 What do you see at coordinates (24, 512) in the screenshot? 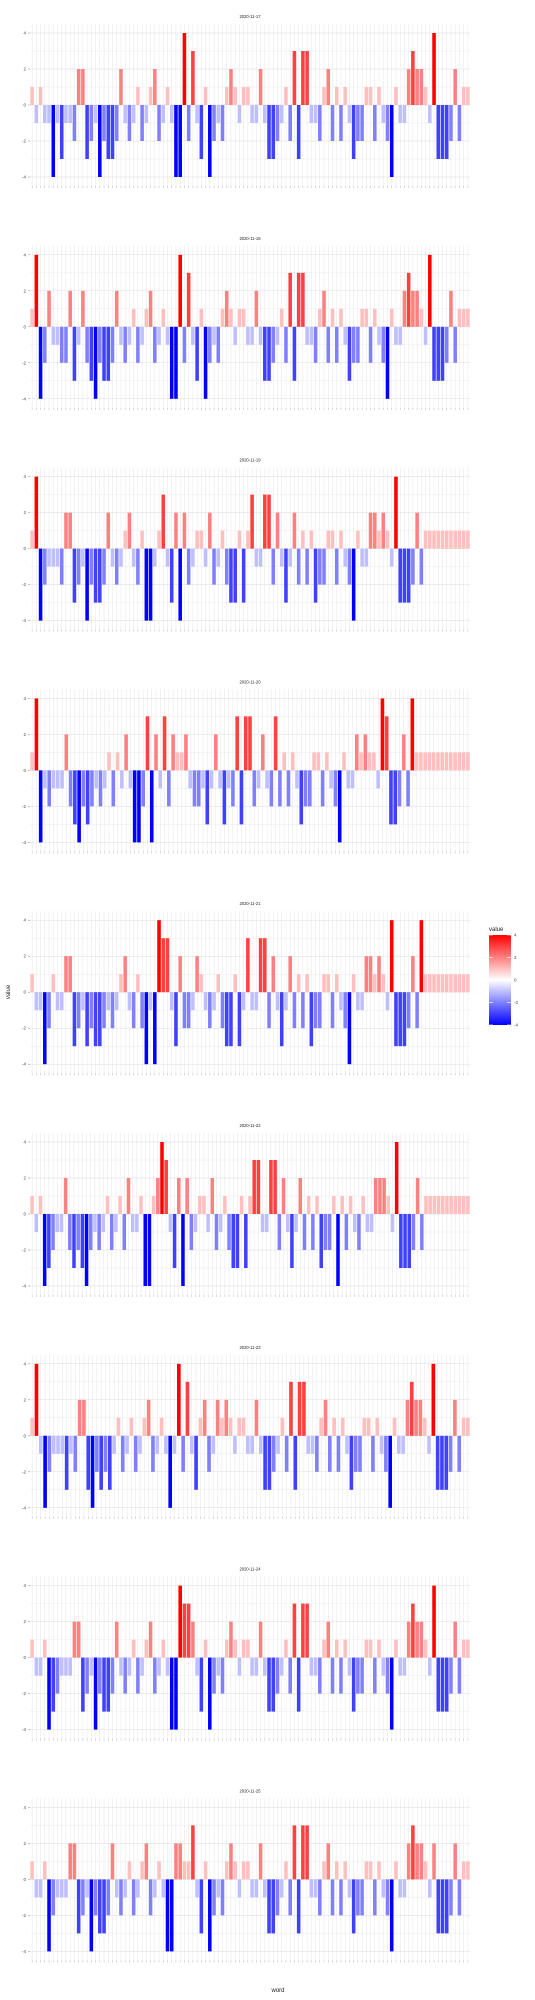
I see `y-tick-label: 2` at bounding box center [24, 512].